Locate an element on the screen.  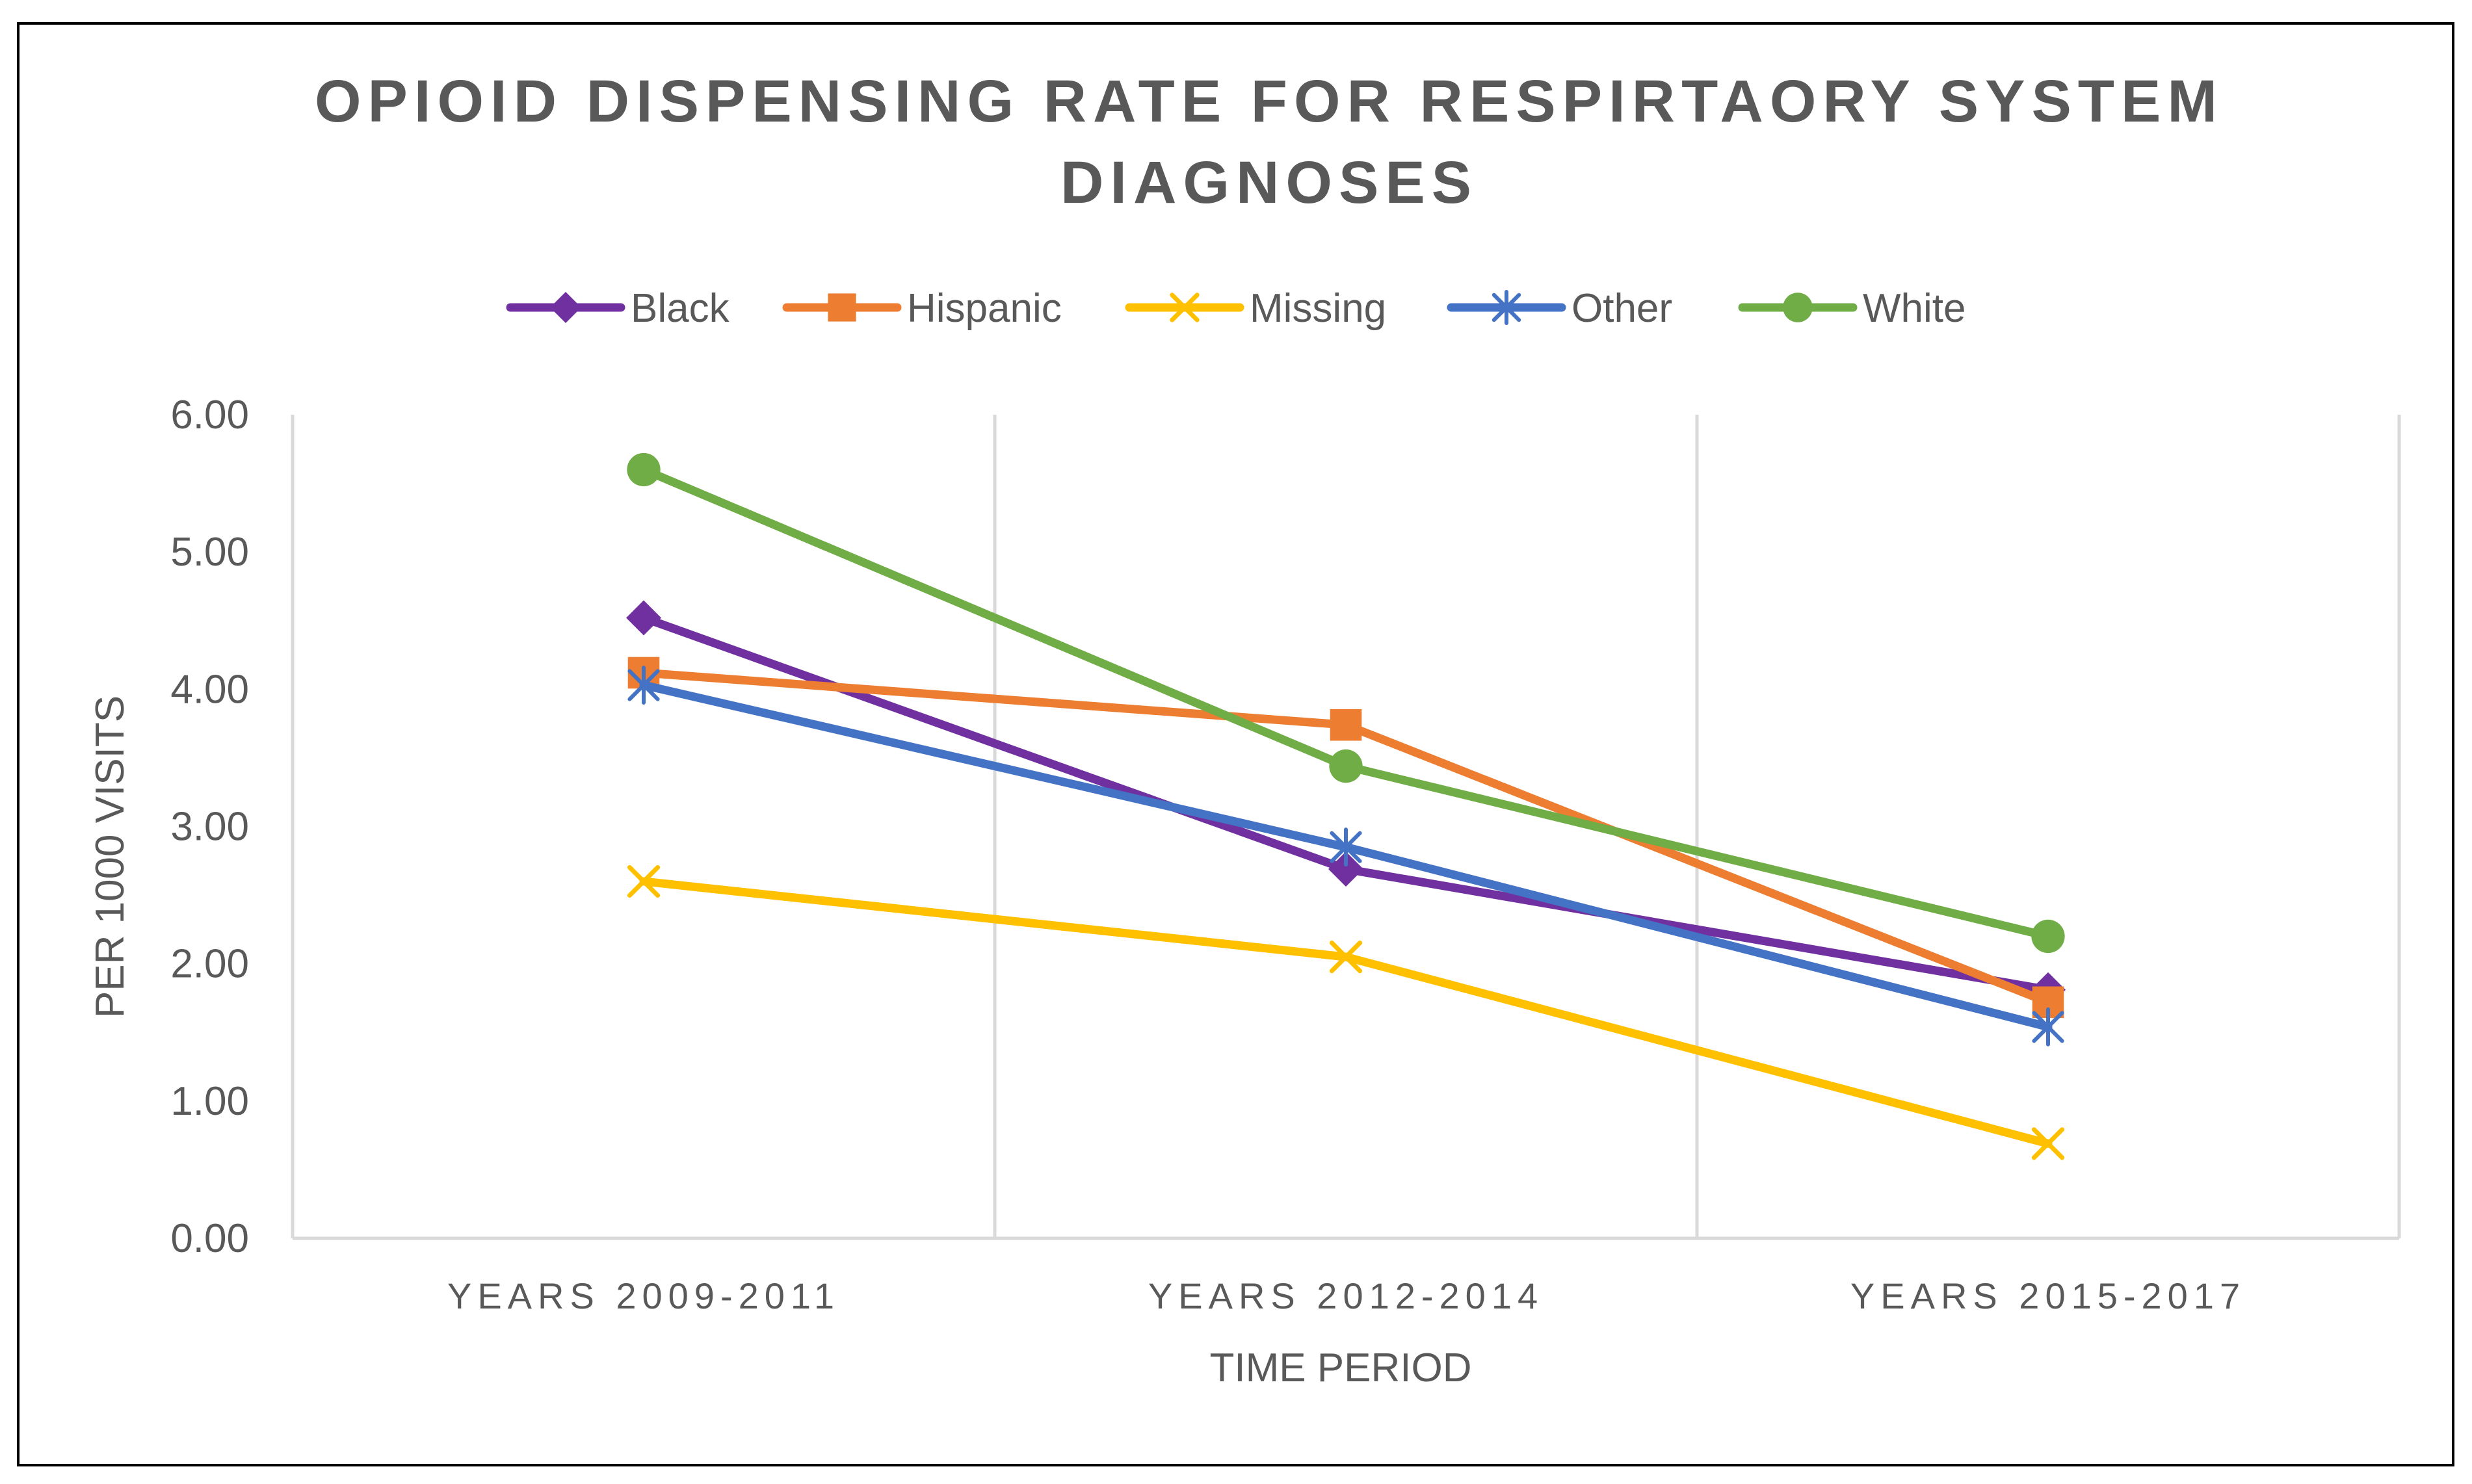
x-axis-title: TIME PERIOD is located at coordinates (1340, 1368).